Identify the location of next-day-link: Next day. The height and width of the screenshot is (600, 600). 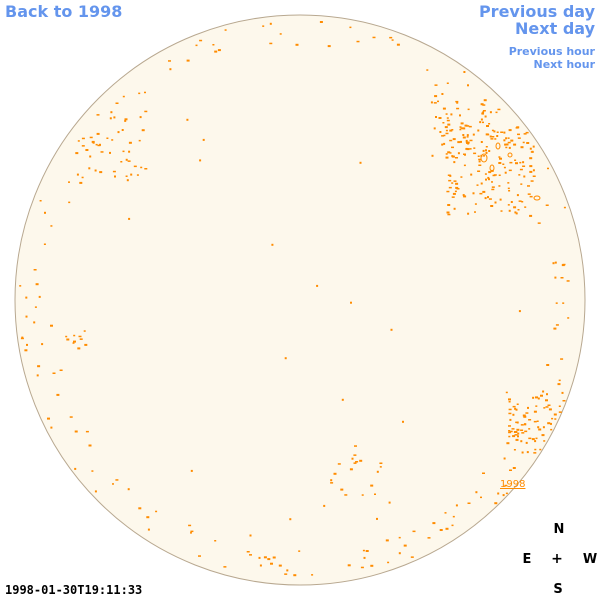
(555, 28).